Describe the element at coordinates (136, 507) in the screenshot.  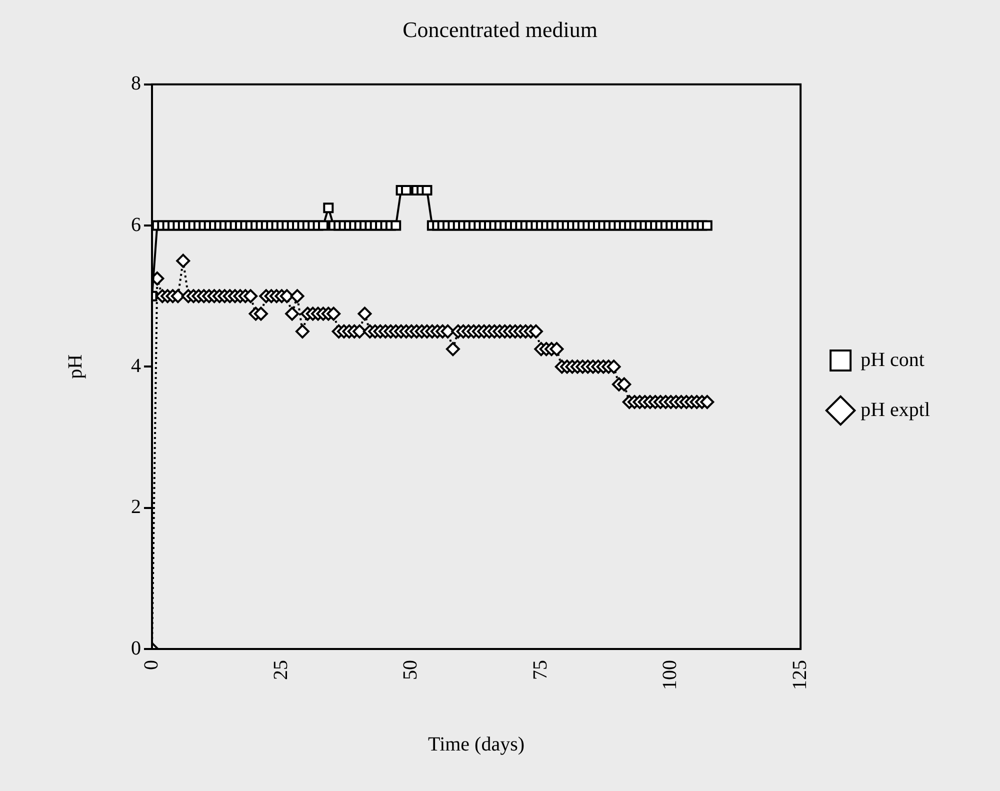
I see `y-tick-label: 2` at that location.